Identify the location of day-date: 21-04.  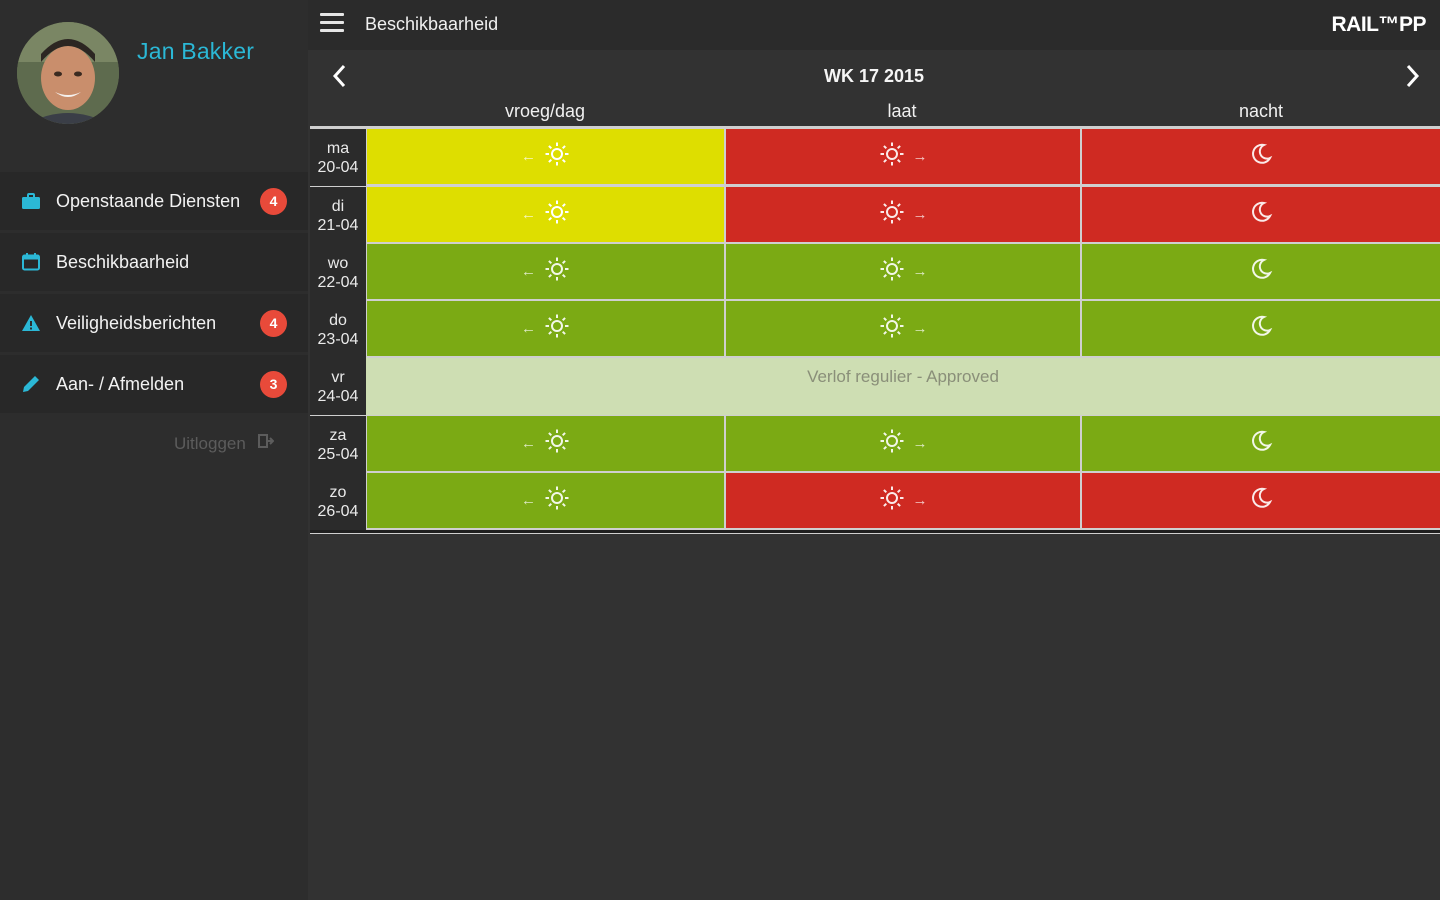
(338, 225).